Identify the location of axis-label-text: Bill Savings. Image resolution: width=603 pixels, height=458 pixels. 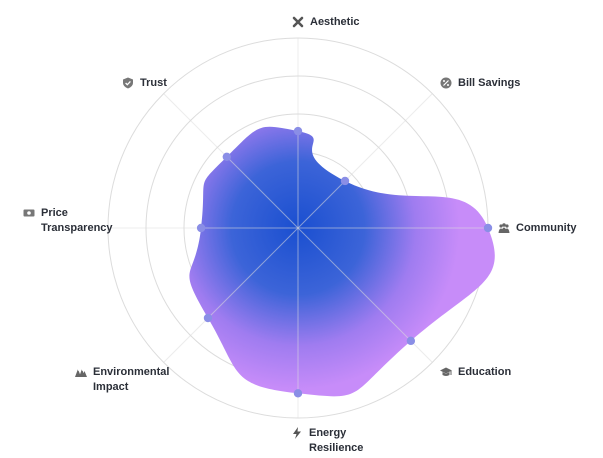
(489, 83).